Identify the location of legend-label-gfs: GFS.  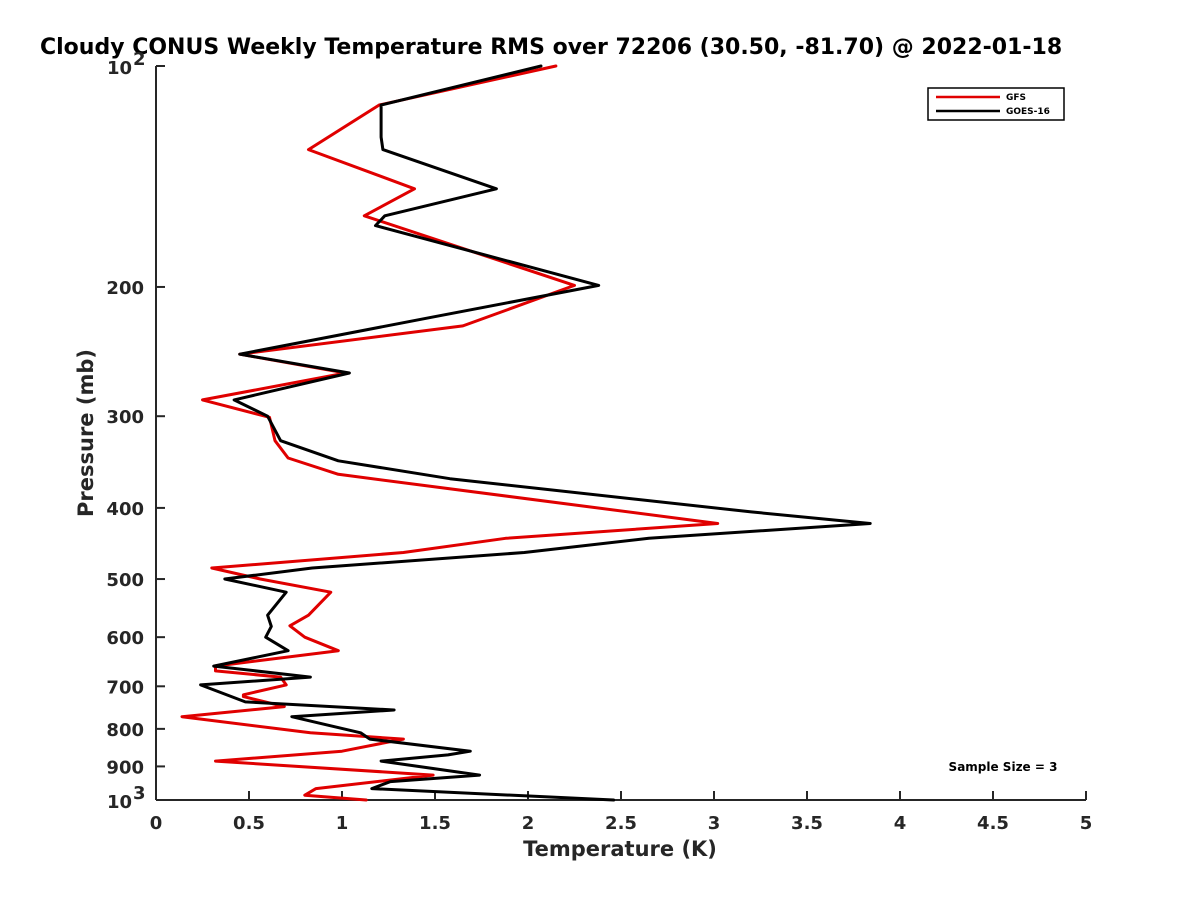
(1016, 98).